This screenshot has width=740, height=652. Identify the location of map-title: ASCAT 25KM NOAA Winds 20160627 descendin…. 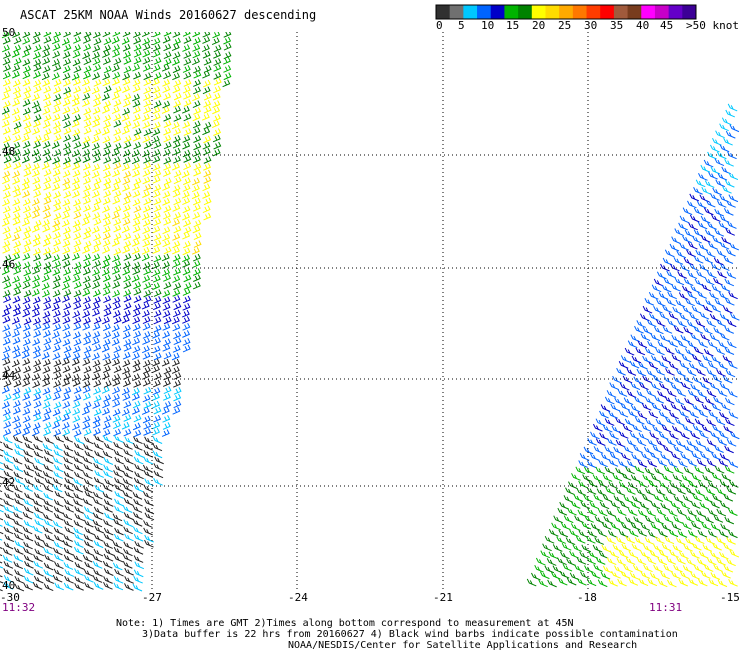
(168, 15).